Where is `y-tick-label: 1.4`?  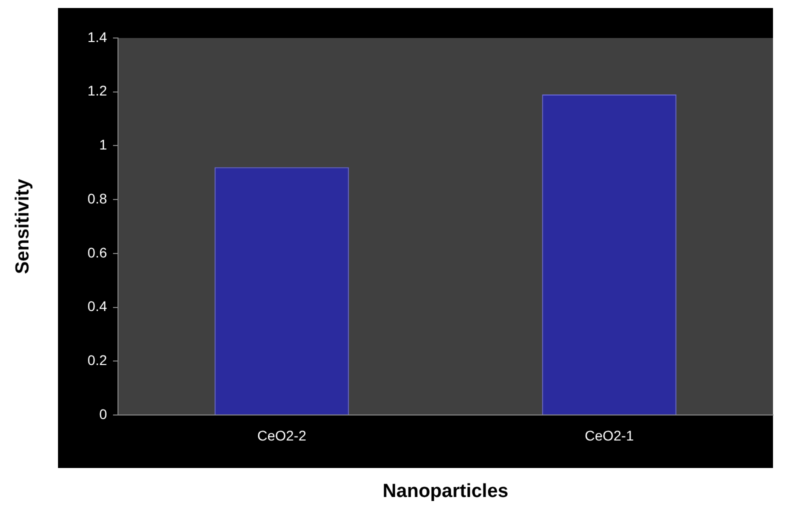 y-tick-label: 1.4 is located at coordinates (98, 36).